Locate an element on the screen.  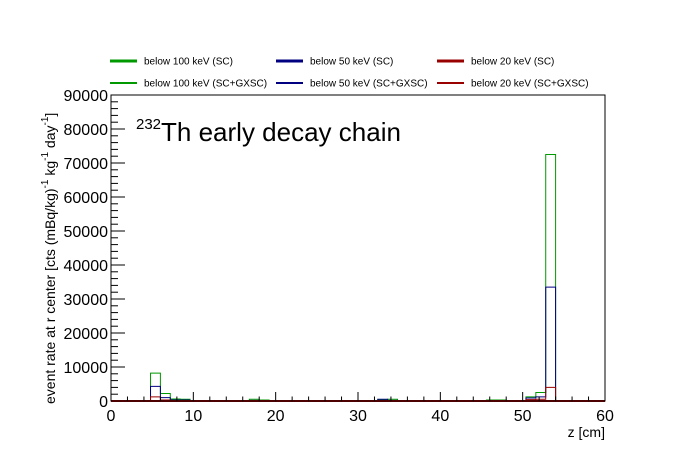
legend-label: below 20 keV (SC) is located at coordinates (512, 62).